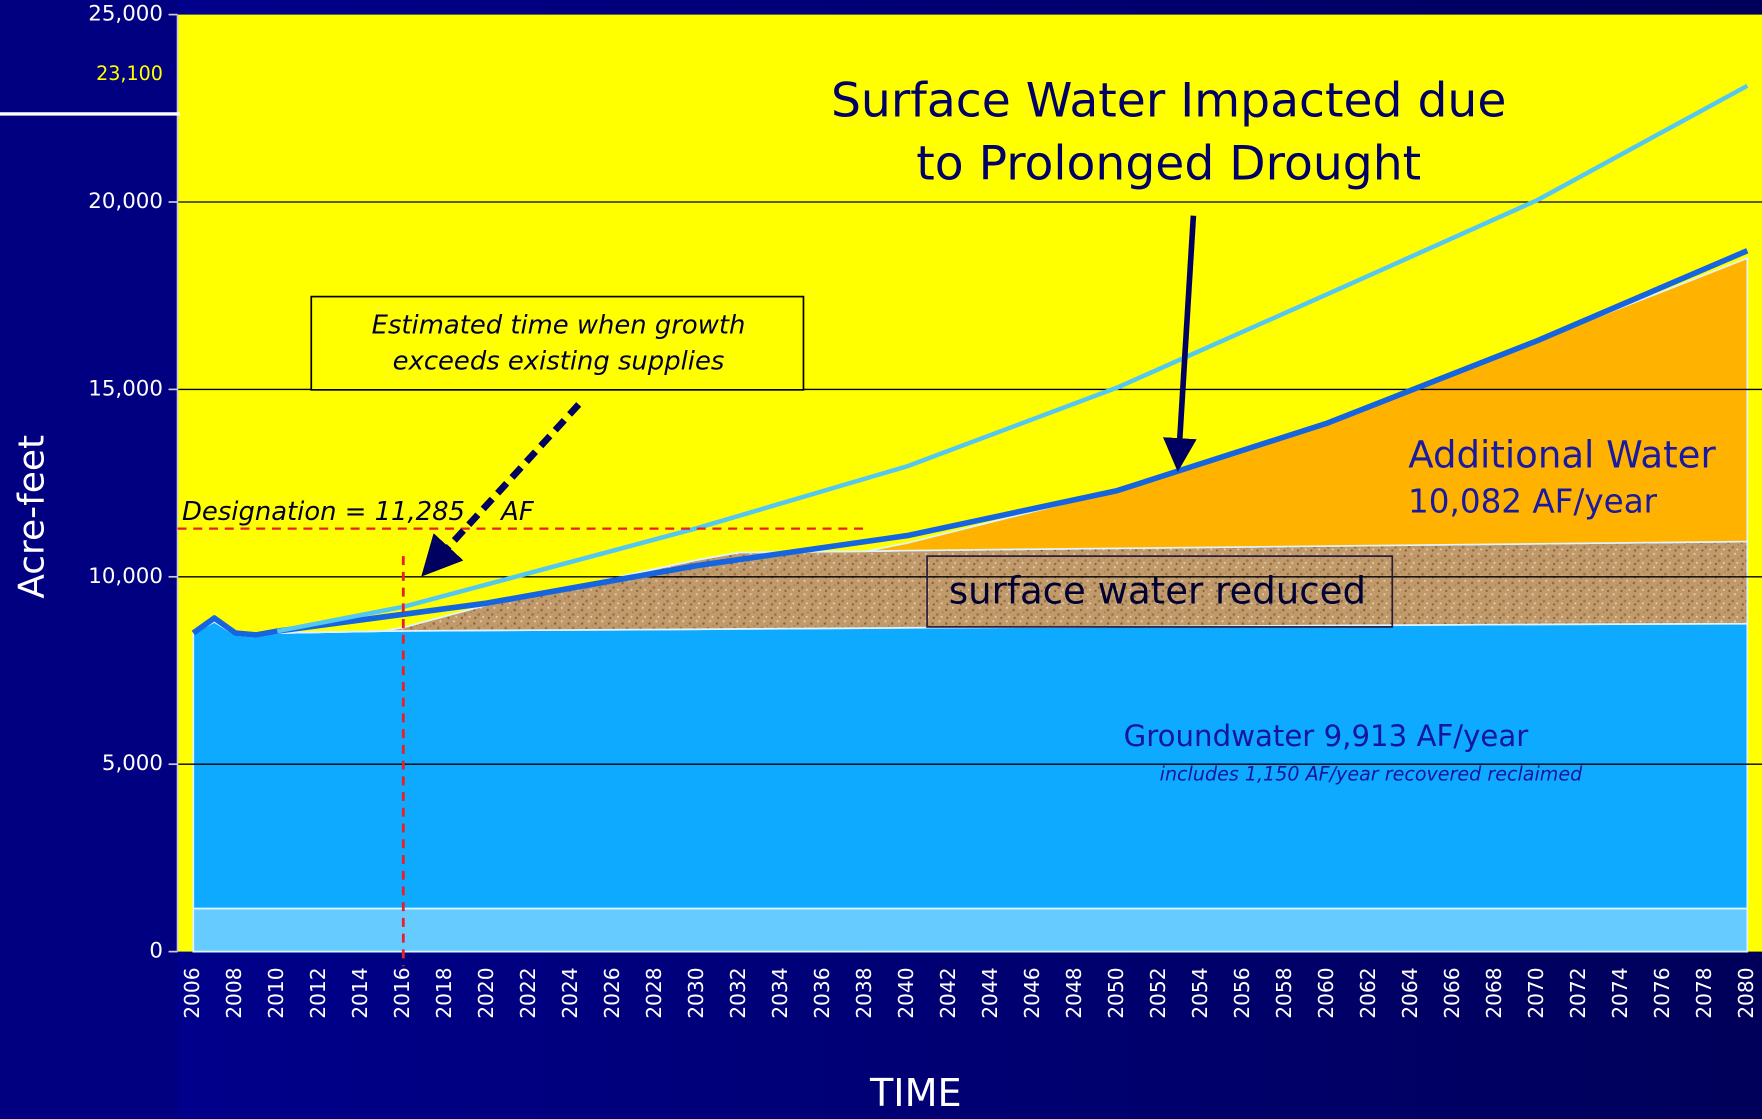  Describe the element at coordinates (1494, 992) in the screenshot. I see `x-tick-label: 2068` at that location.